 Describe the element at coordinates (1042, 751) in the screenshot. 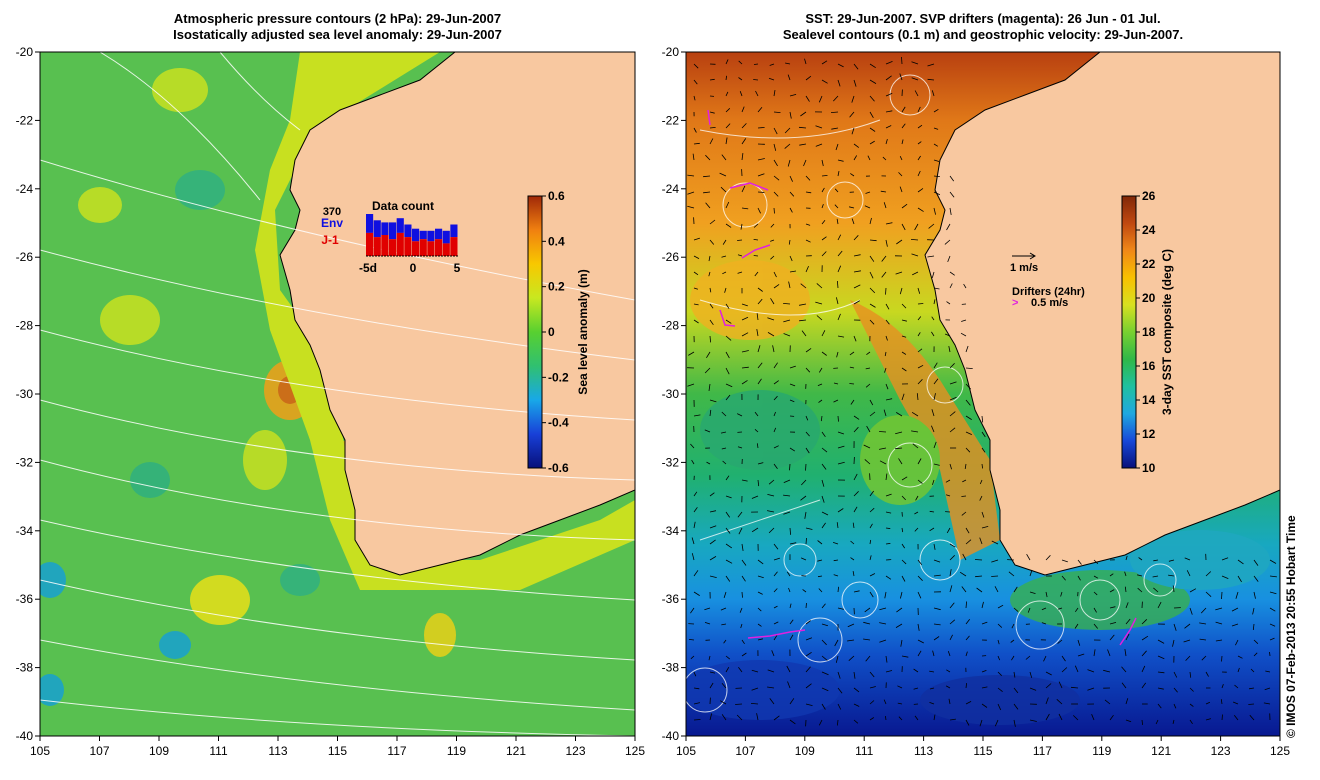

I see `right-xtick-label: 117` at that location.